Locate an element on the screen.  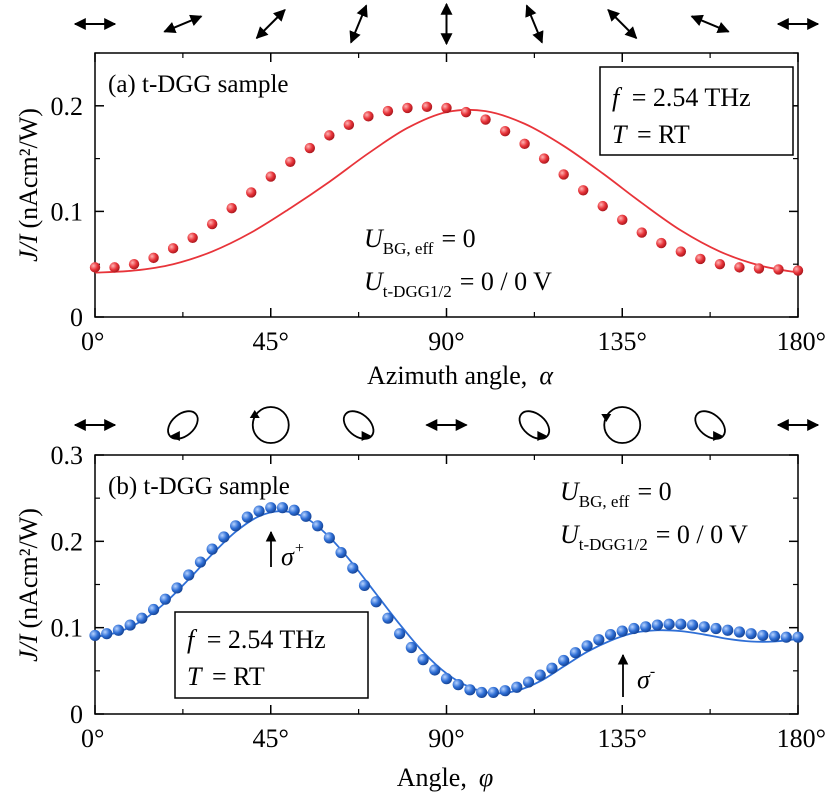
panel-a-annotation-udgg: Ut-DGG1/2 = 0 / 0 V is located at coordinates (458, 284).